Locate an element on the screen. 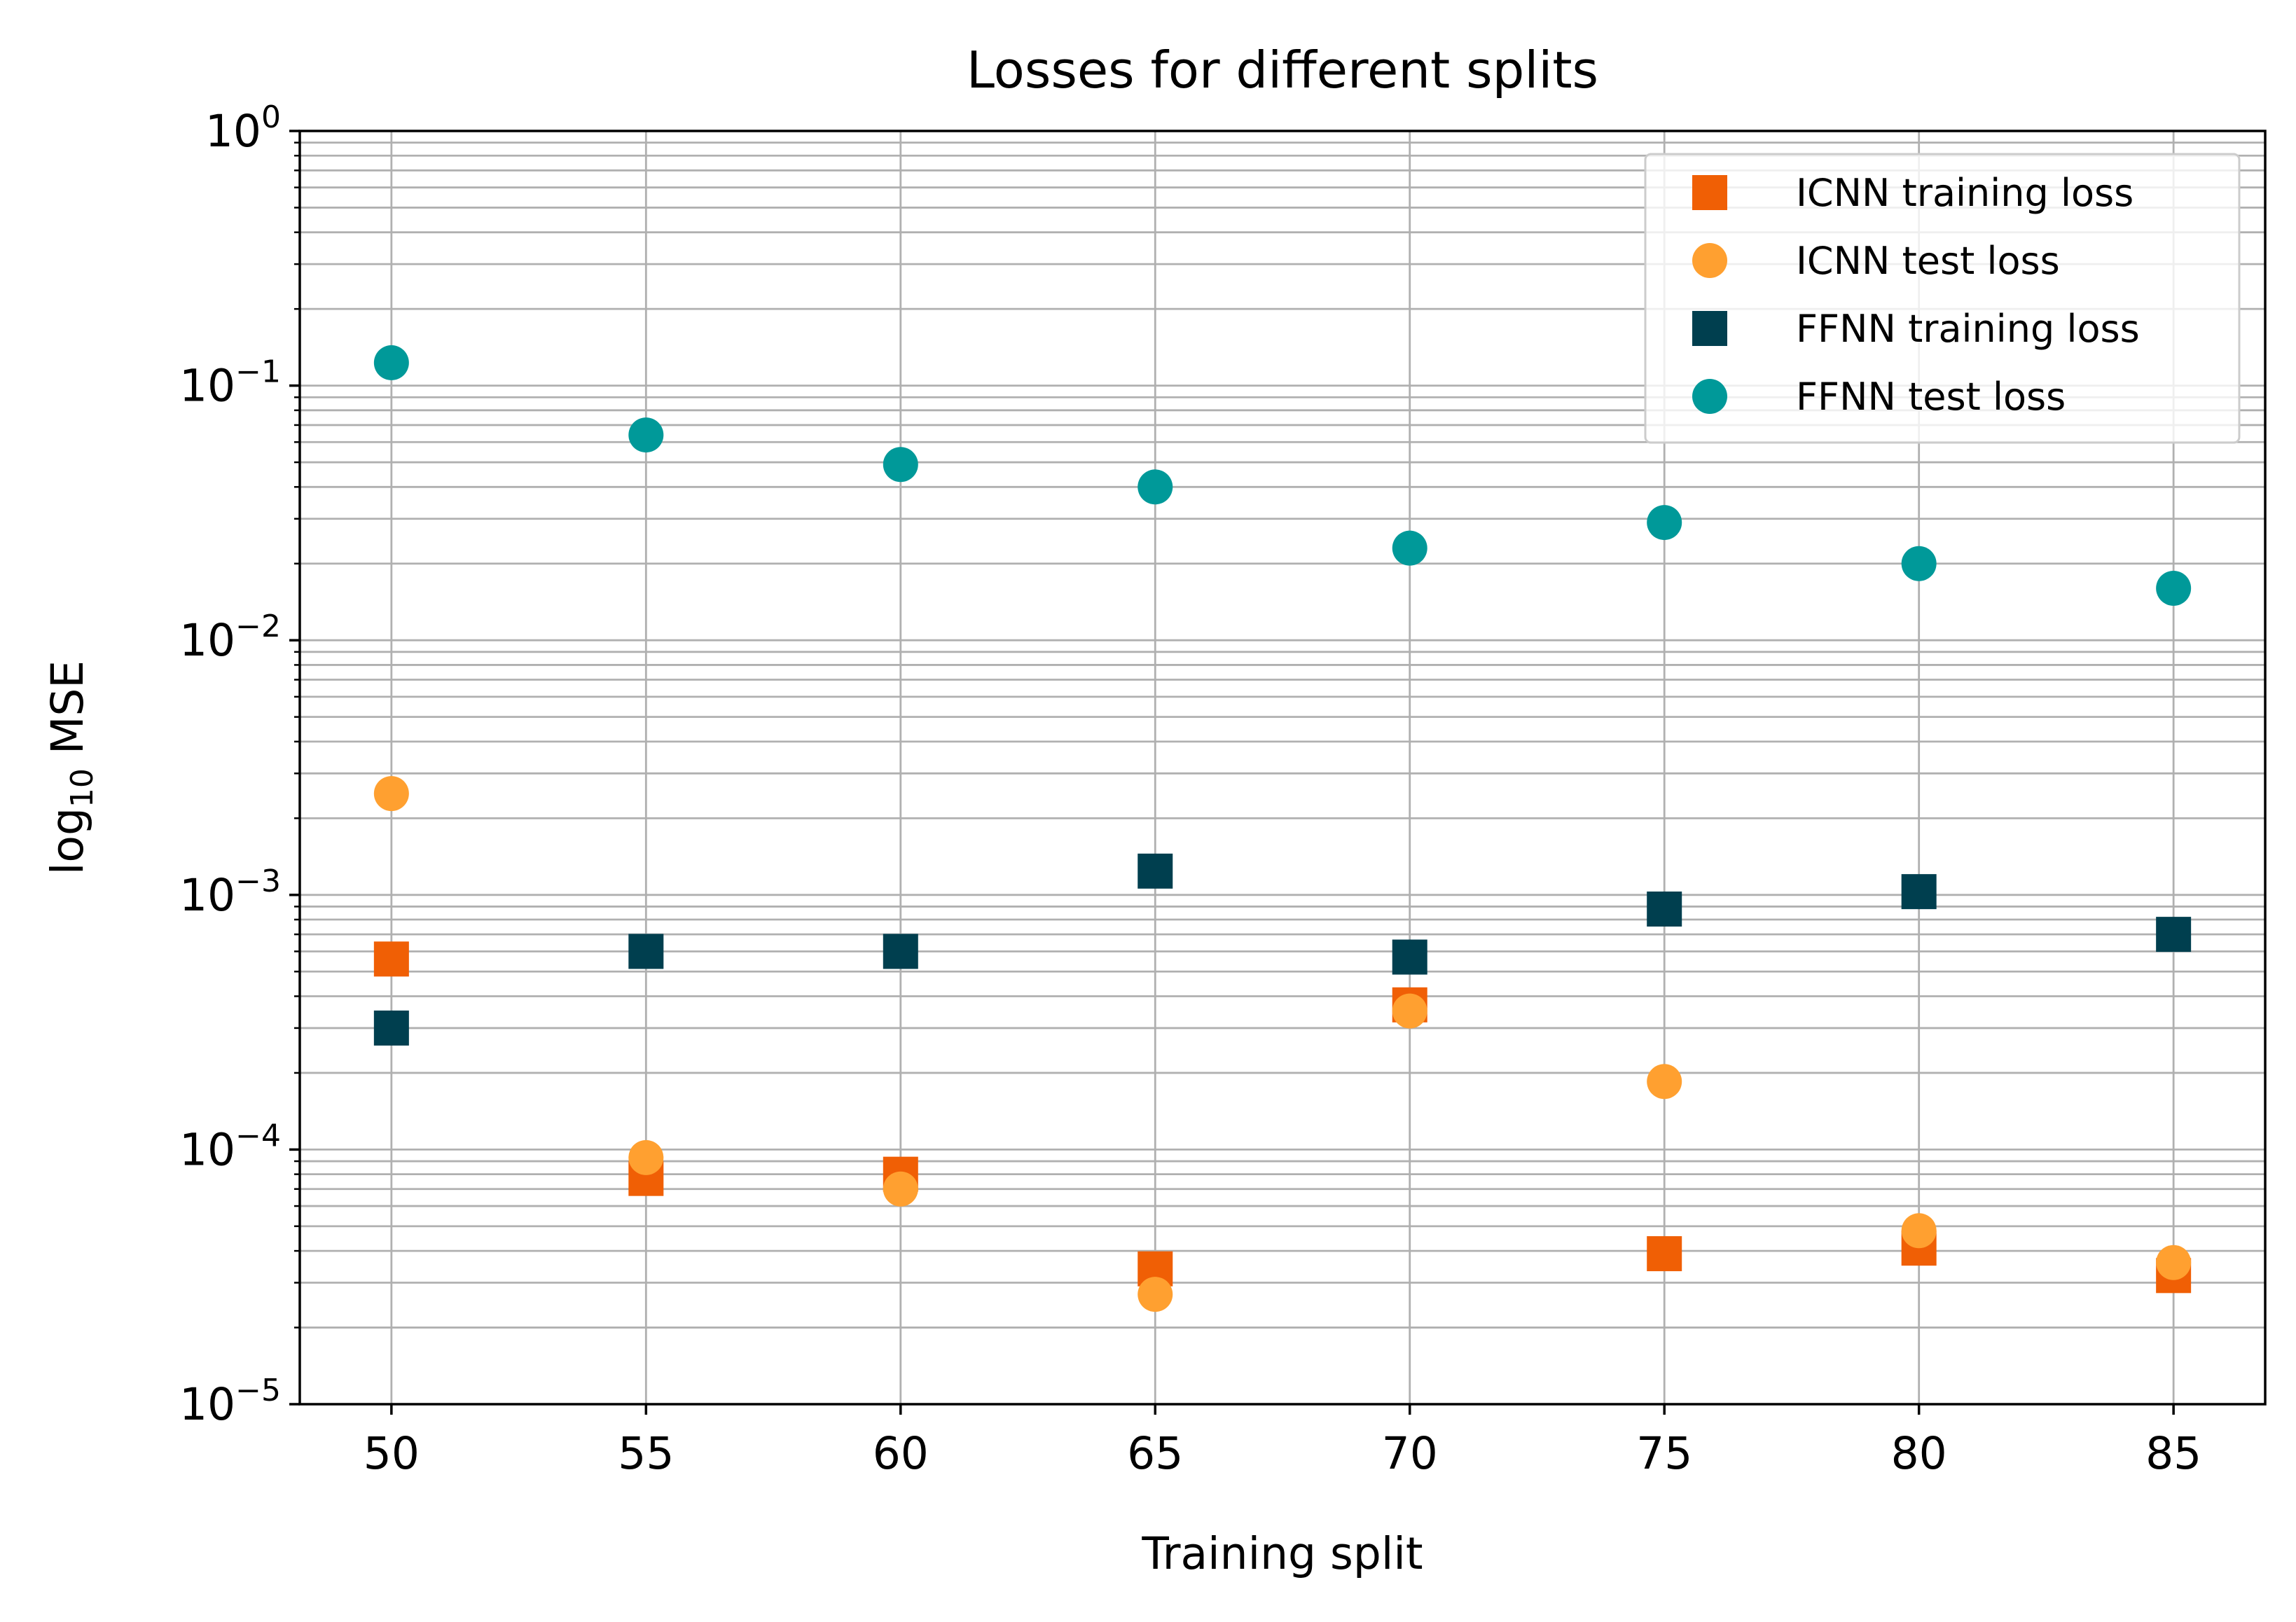 Image resolution: width=2296 pixels, height=1622 pixels. y-tick-label: 10⁻⁵ is located at coordinates (230, 1401).